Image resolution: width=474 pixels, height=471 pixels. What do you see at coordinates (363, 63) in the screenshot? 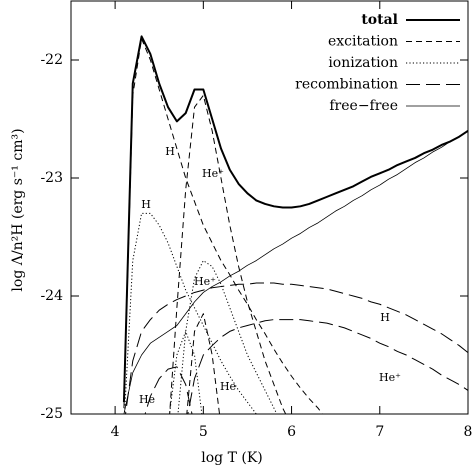
I see `legend-label: ionization` at bounding box center [363, 63].